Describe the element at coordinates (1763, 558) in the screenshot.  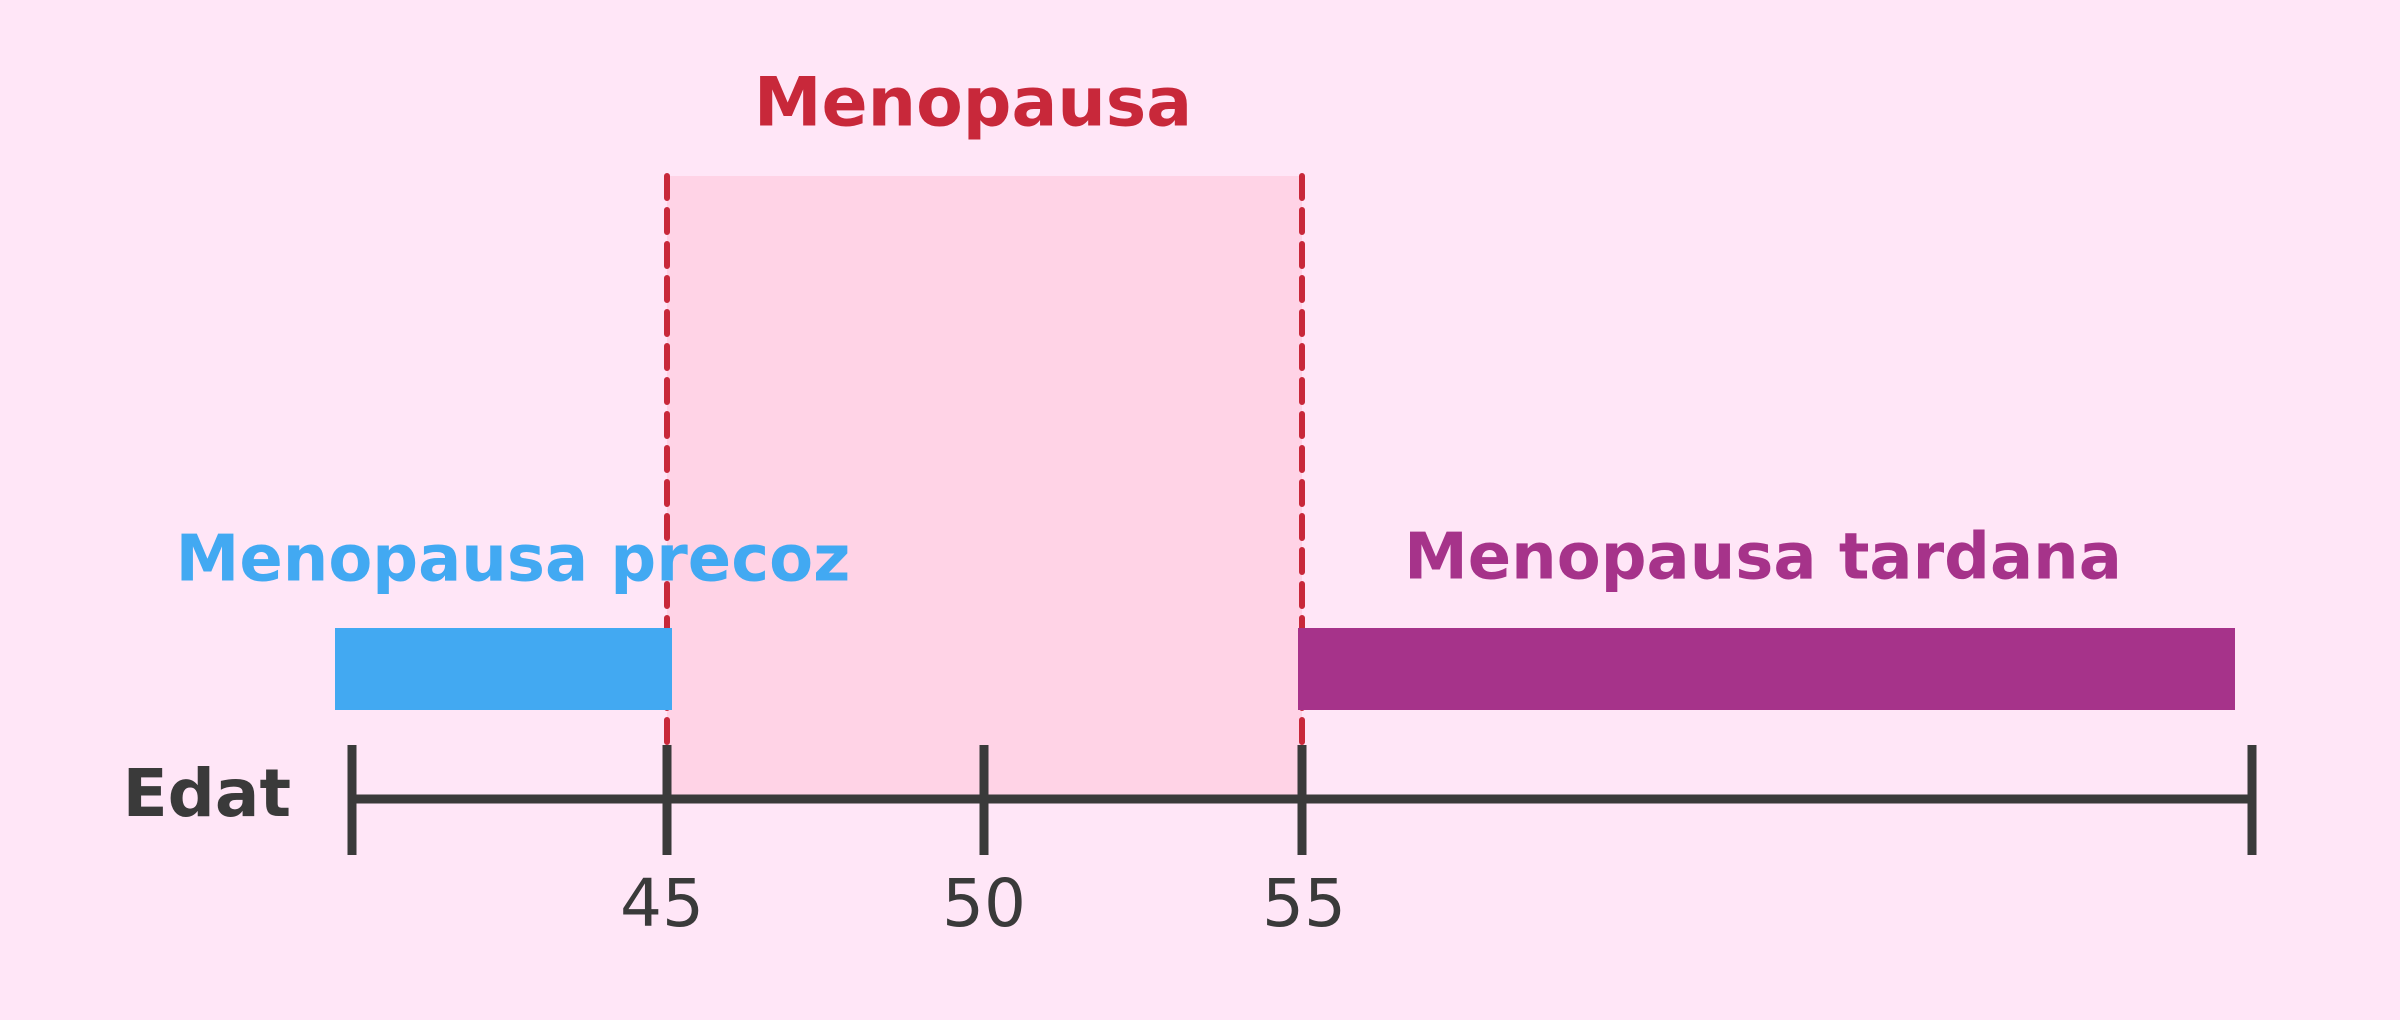
I see `late-label: Menopausa tardana` at that location.